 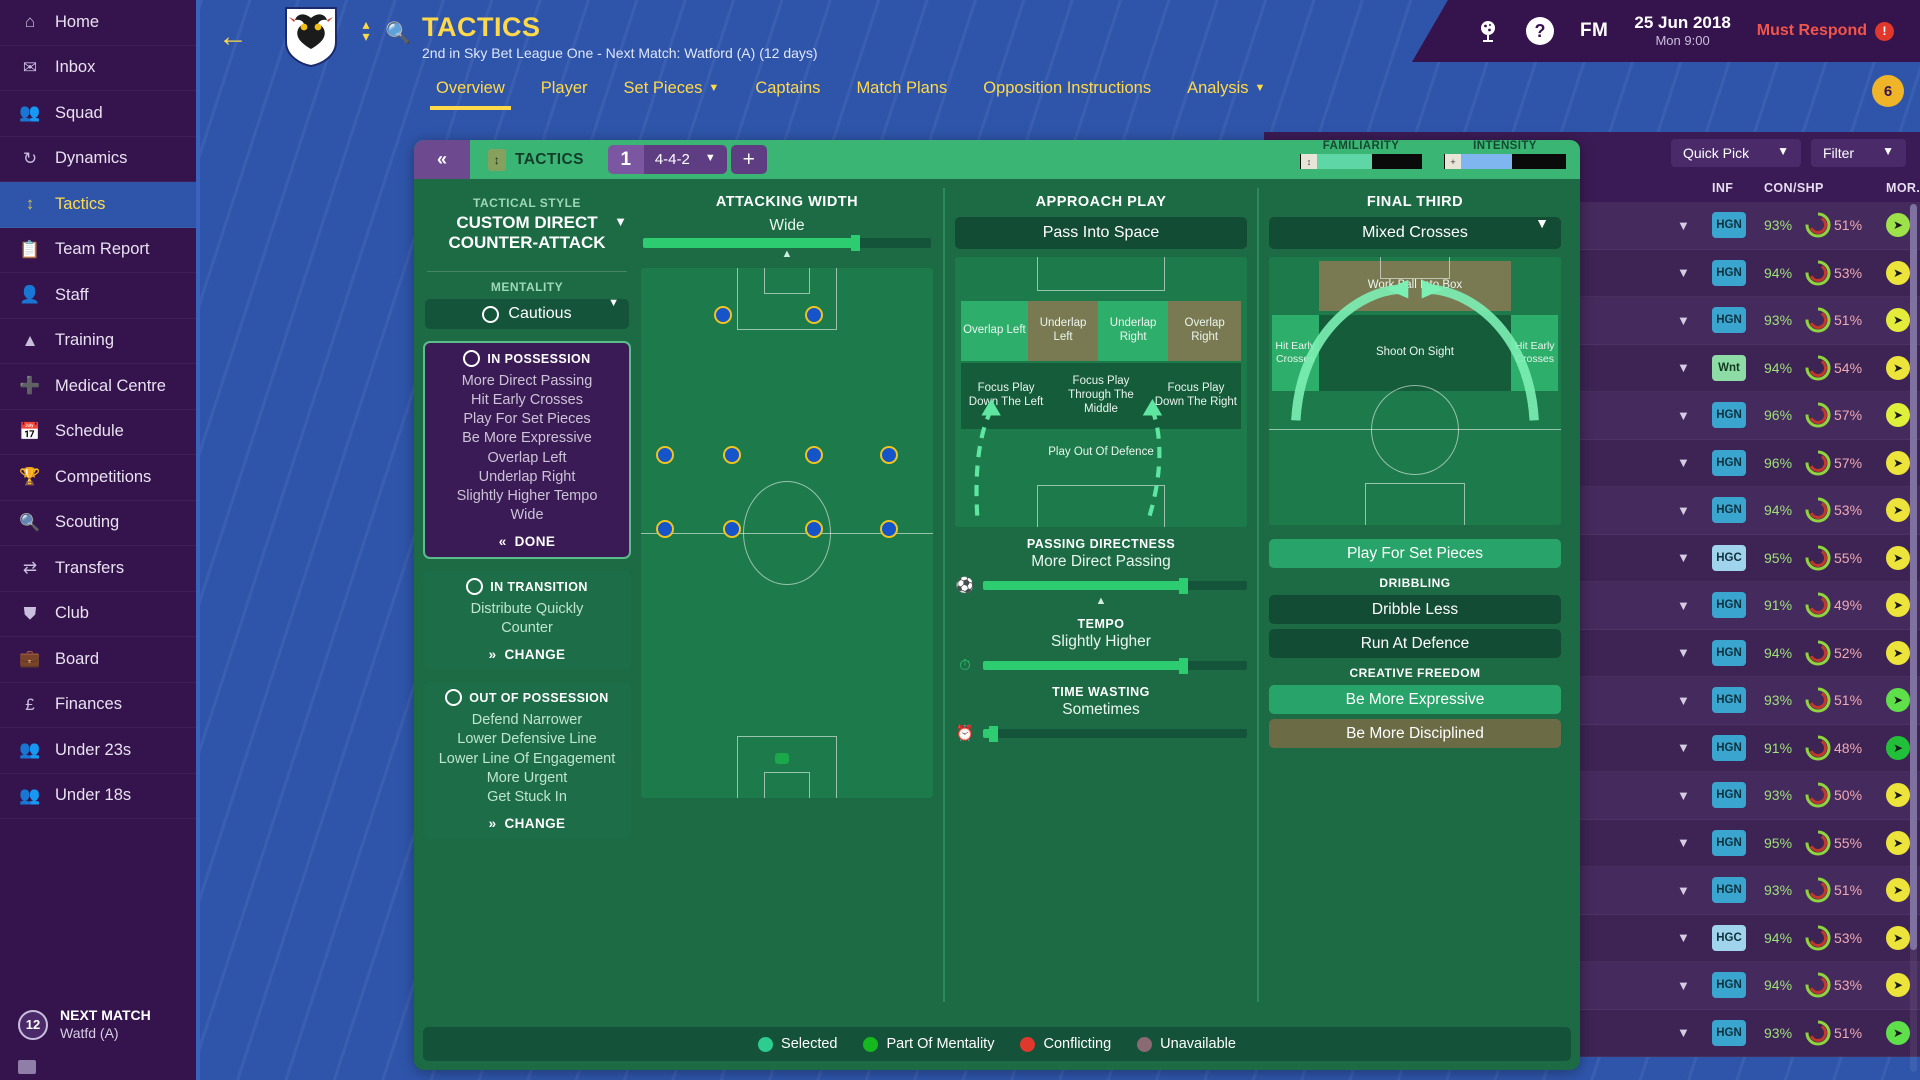 I want to click on in-possession-done-button: « DONE, so click(x=527, y=541).